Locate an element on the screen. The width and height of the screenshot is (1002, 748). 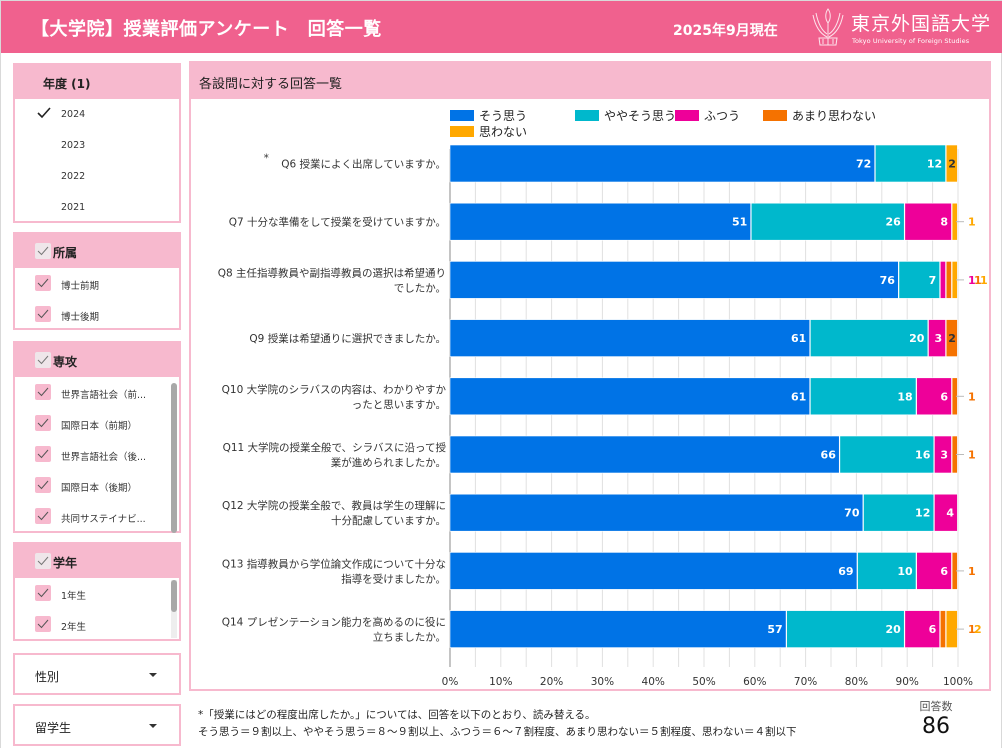
filter-grade-item-label: 1年生 is located at coordinates (74, 596).